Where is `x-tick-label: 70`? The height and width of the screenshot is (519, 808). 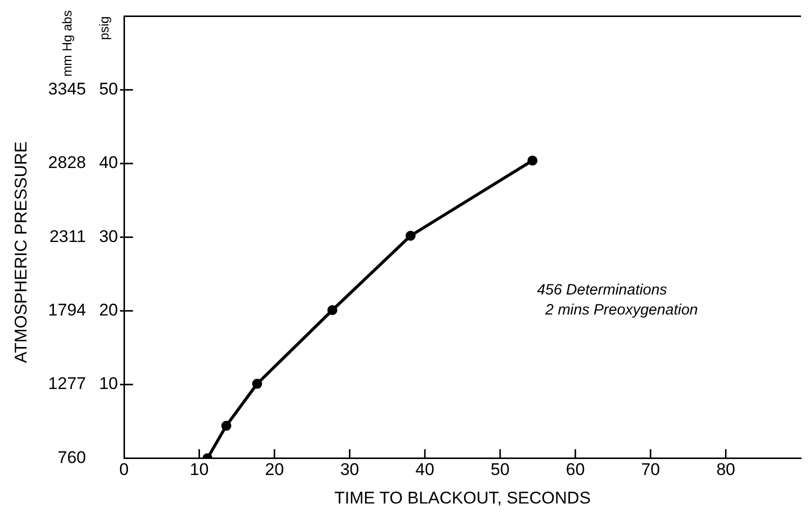
x-tick-label: 70 is located at coordinates (650, 470).